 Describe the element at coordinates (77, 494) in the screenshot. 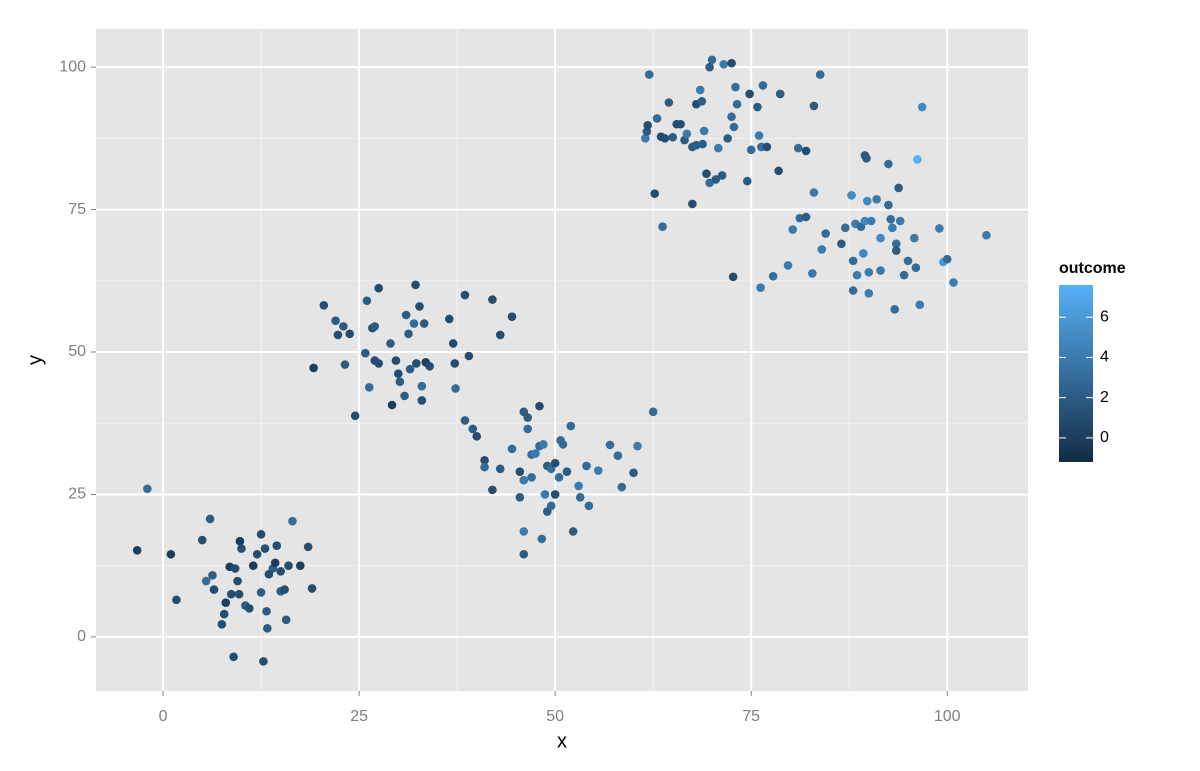

I see `y-tick-label: 25` at that location.